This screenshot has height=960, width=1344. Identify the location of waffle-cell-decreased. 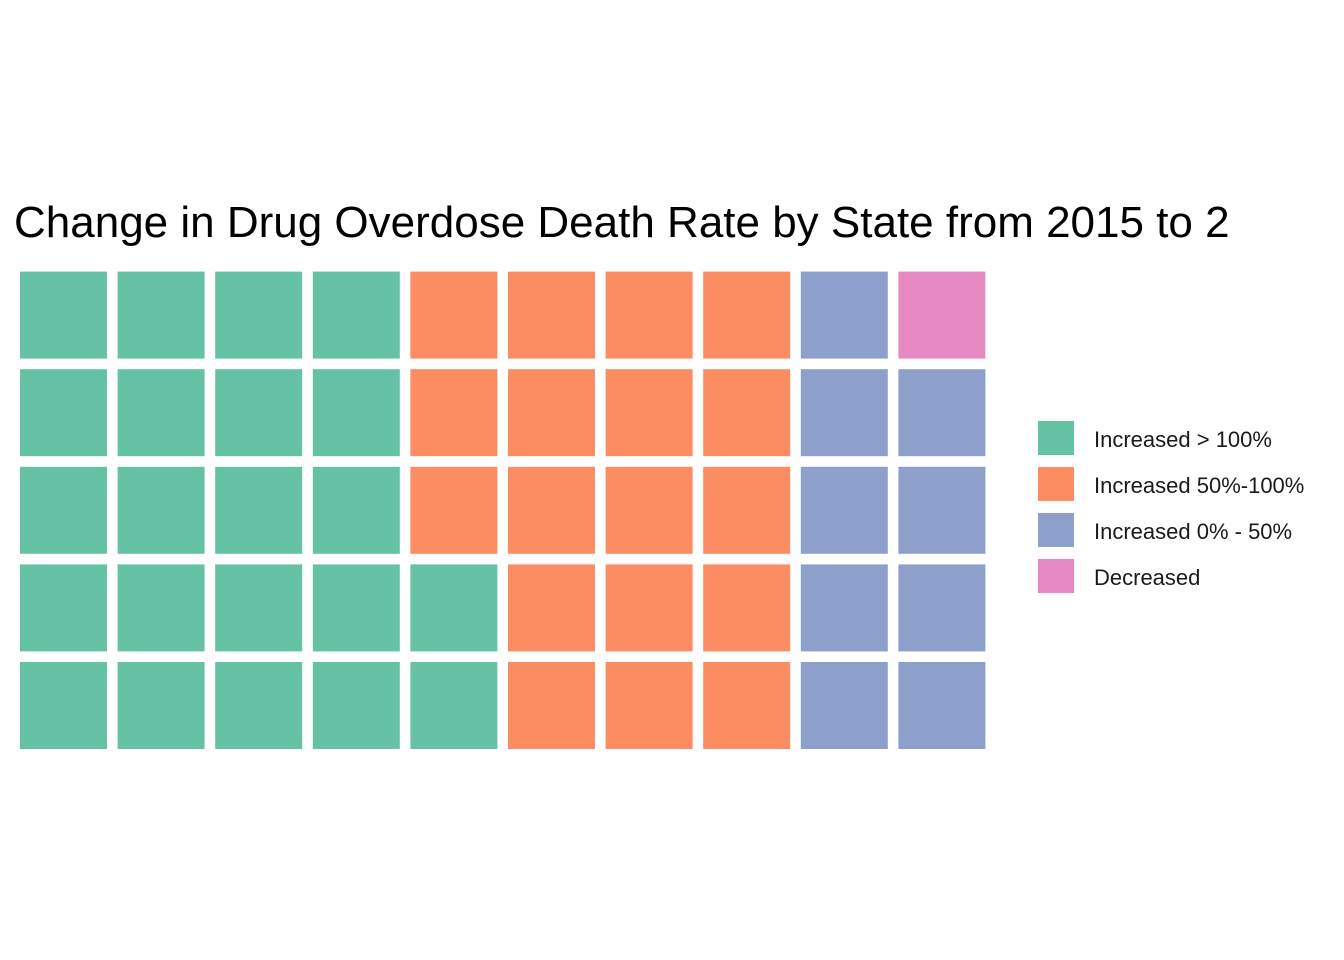
(942, 315).